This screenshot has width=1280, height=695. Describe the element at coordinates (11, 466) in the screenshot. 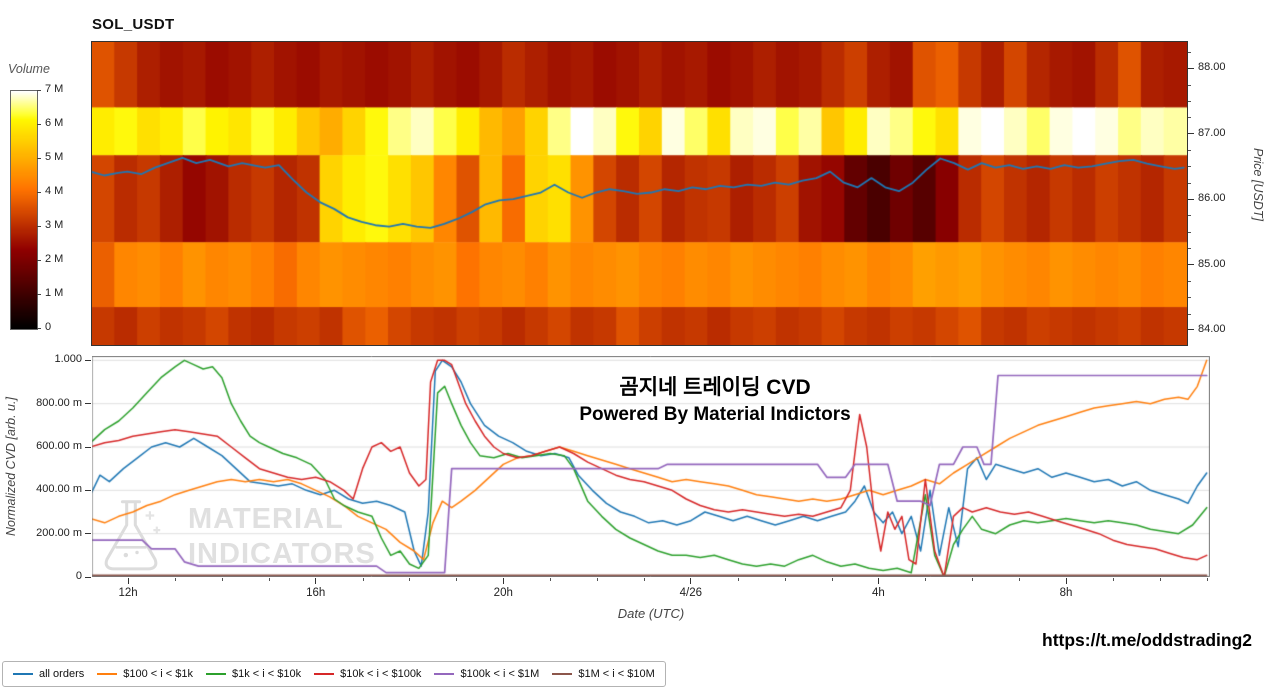

I see `cvd-axis-title: Normalized CVD [arb. u.]` at that location.